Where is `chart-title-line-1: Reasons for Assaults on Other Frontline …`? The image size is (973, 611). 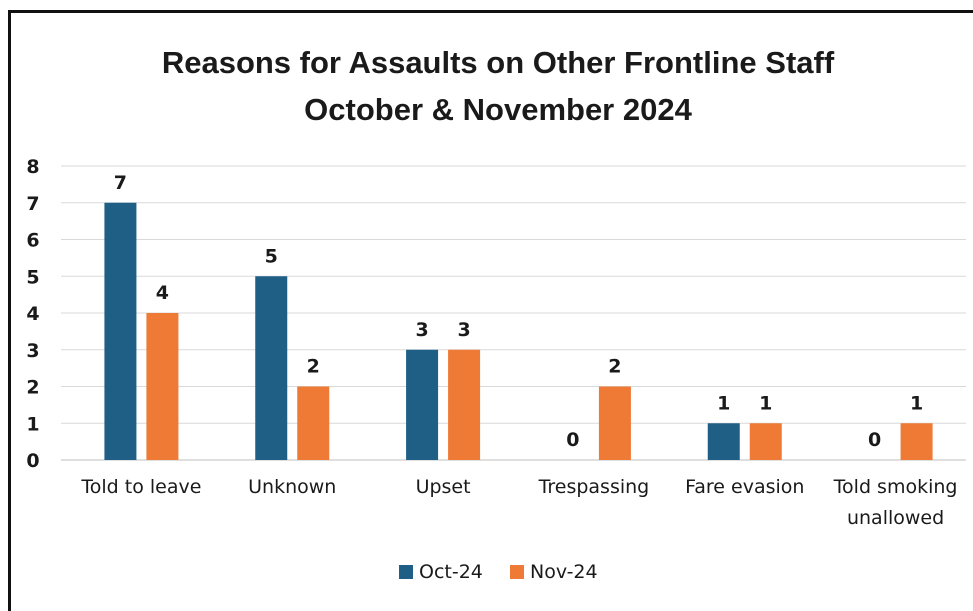
chart-title-line-1: Reasons for Assaults on Other Frontline … is located at coordinates (498, 62).